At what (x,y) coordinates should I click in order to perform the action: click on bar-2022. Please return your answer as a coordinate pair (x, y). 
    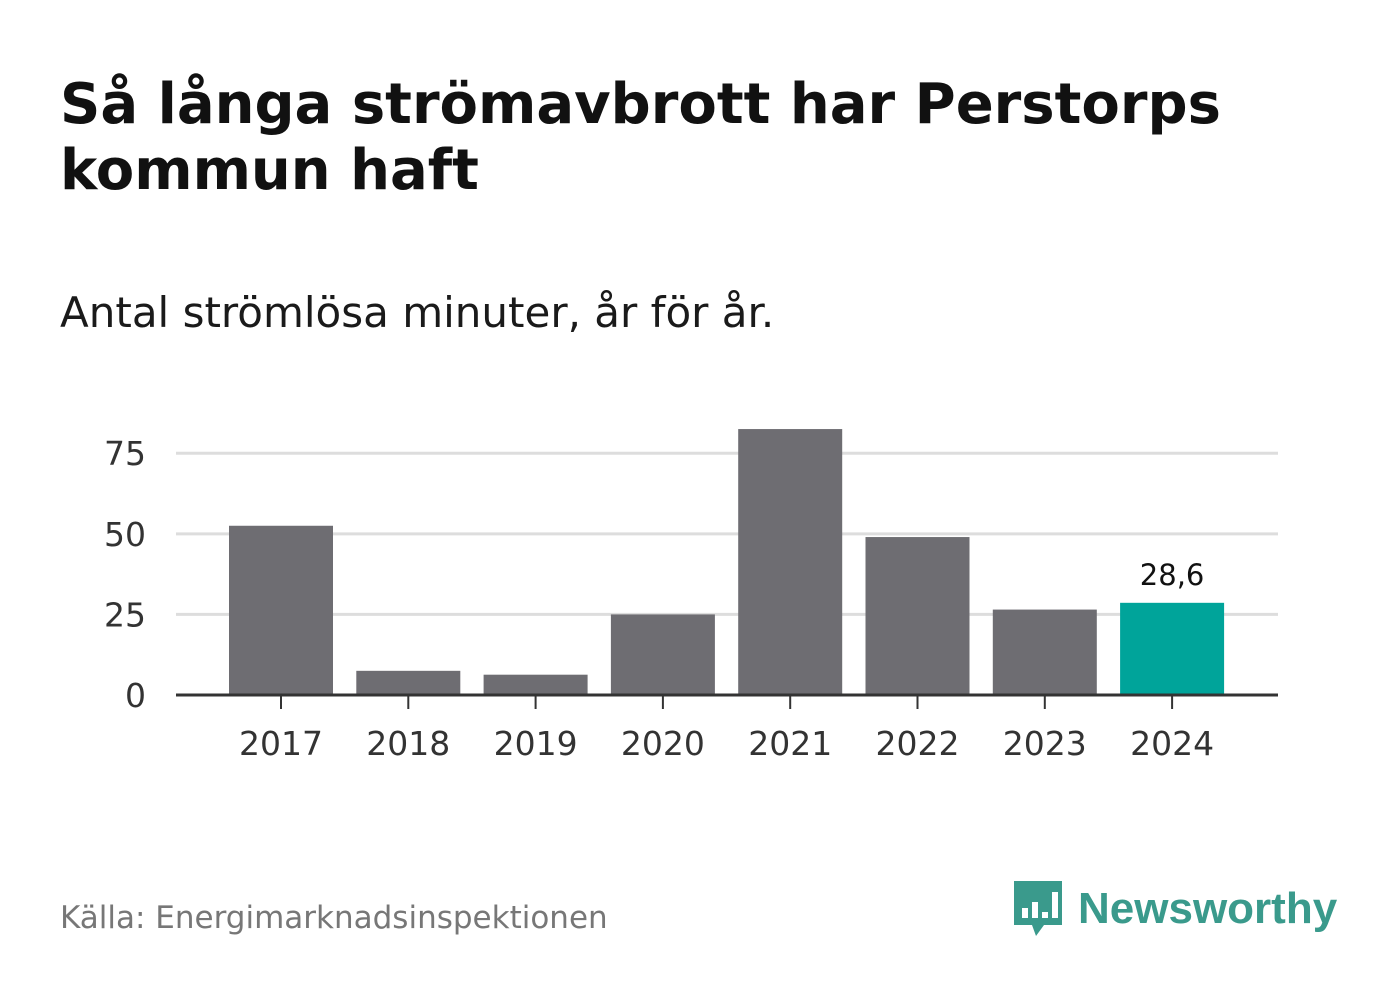
    Looking at the image, I should click on (917, 616).